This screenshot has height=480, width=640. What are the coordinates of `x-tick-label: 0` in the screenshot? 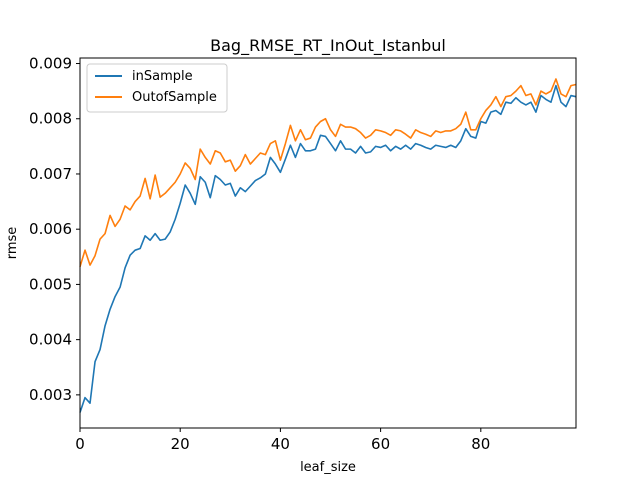 It's located at (80, 444).